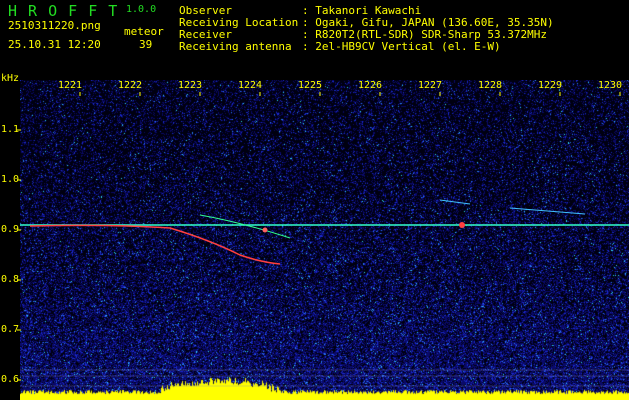 Image resolution: width=629 pixels, height=400 pixels. I want to click on antenna-label: Receiving antenna, so click(235, 46).